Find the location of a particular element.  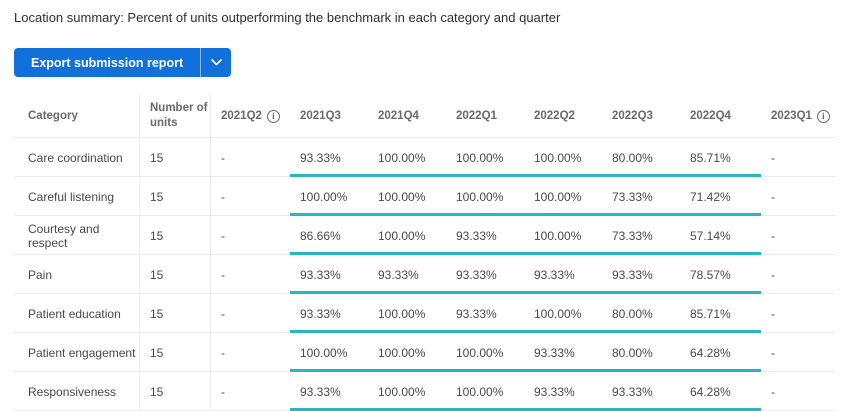

column-header-2022q1: 2022Q1 is located at coordinates (485, 116).